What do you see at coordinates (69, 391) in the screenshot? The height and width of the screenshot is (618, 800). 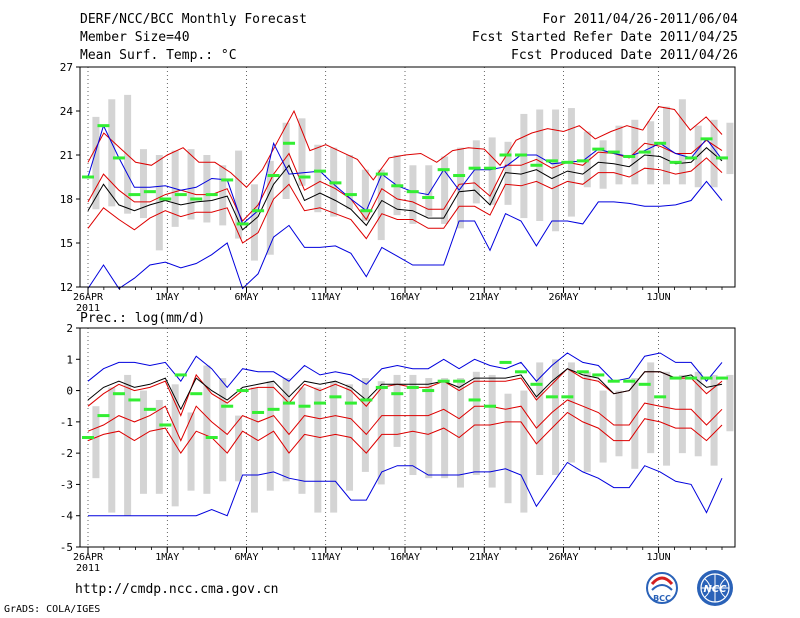 I see `panel2-ytick-label: 0` at bounding box center [69, 391].